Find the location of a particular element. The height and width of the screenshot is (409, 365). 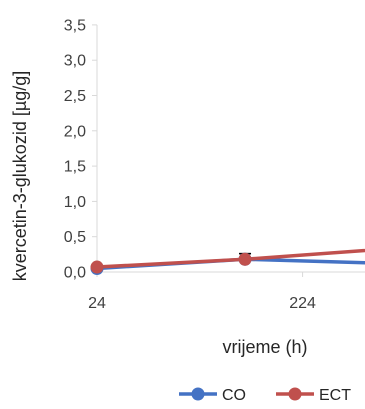

x-axis-title: vrijeme (h) is located at coordinates (264, 347).